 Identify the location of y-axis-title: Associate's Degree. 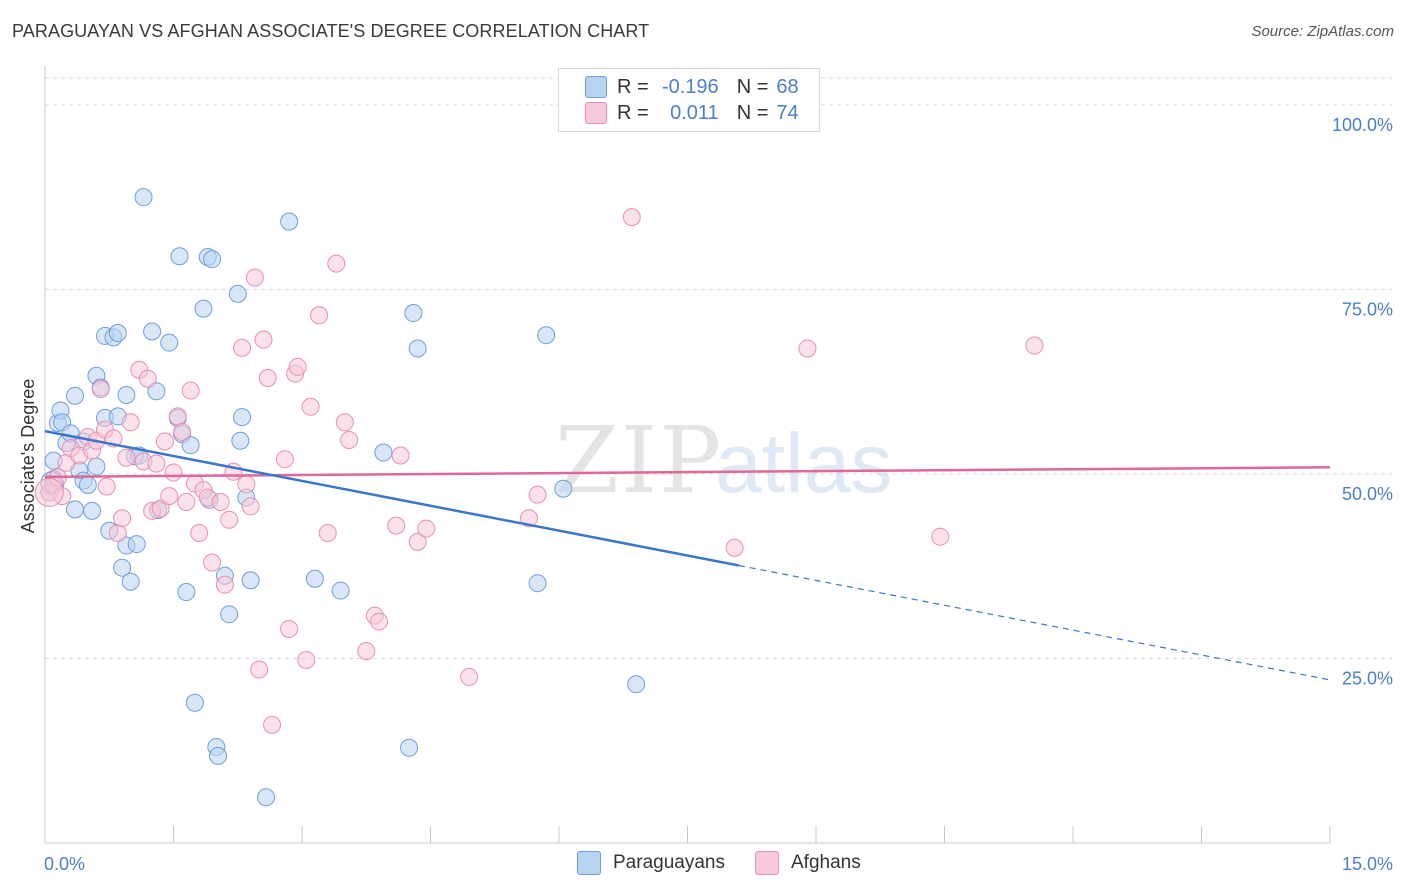
(28, 456).